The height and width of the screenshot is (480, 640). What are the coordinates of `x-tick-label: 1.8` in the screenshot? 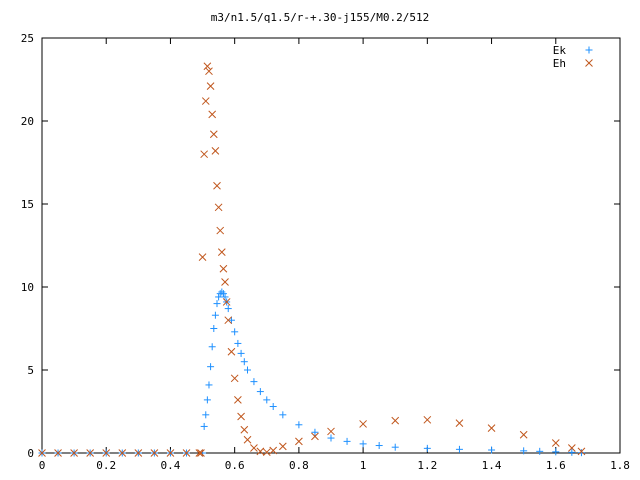 It's located at (620, 465).